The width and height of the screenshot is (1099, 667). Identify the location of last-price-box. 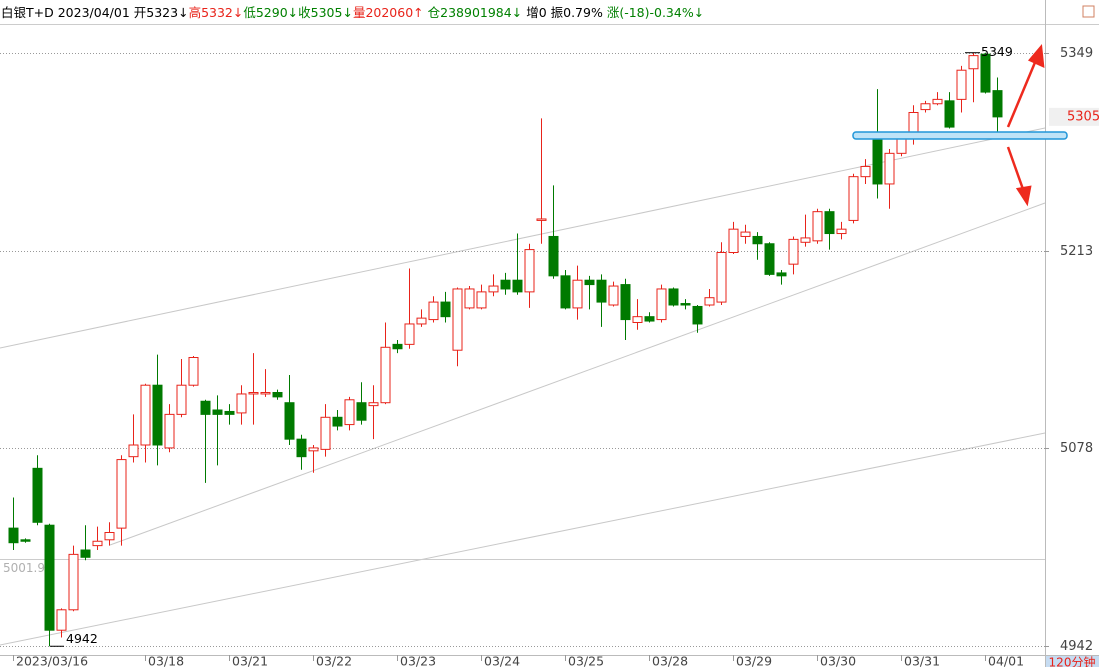
(1074, 116).